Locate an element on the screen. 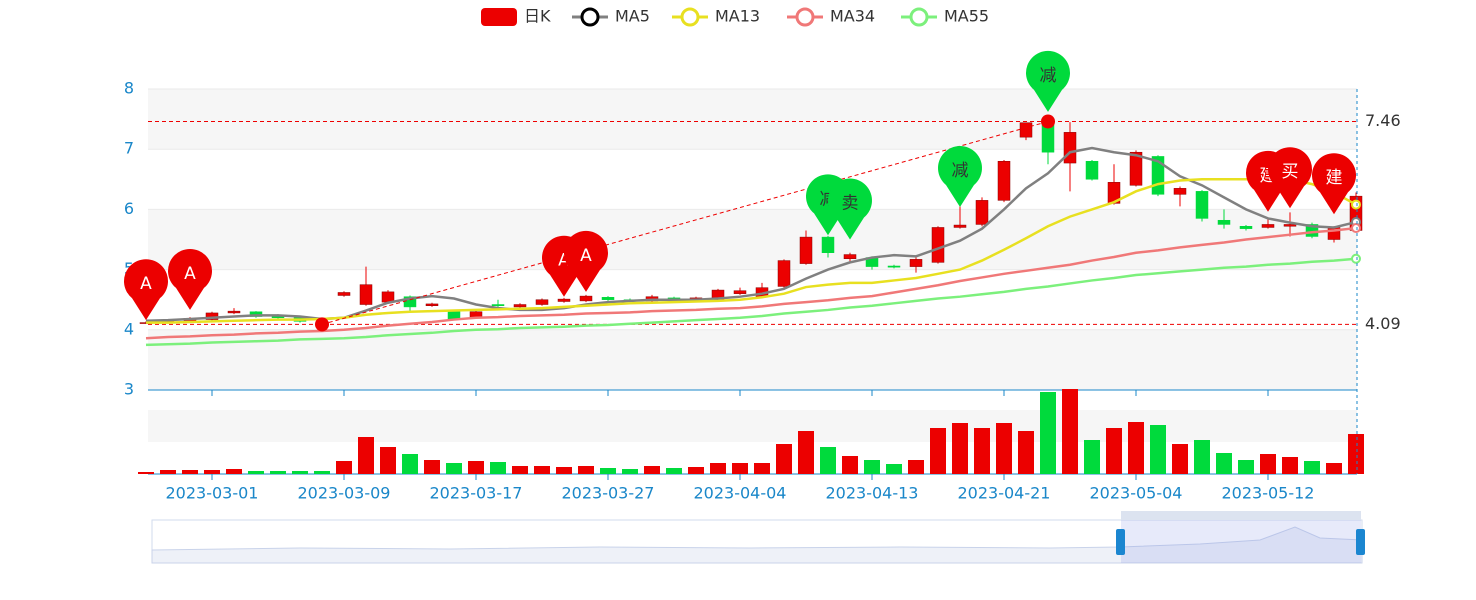 The width and height of the screenshot is (1476, 600). x-tick-label: 2023-03-09 is located at coordinates (344, 493).